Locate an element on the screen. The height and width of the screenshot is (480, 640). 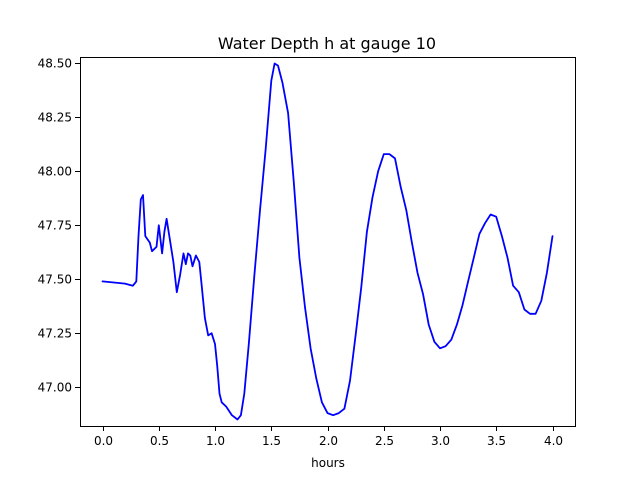
x-tick-label: 0.5 is located at coordinates (159, 441).